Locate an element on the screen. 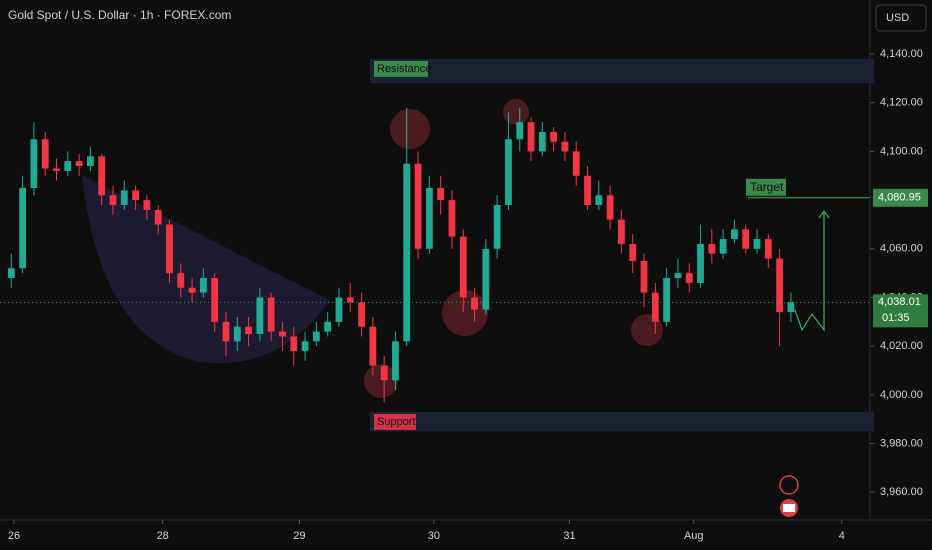 The width and height of the screenshot is (932, 550). target-label: Target is located at coordinates (767, 187).